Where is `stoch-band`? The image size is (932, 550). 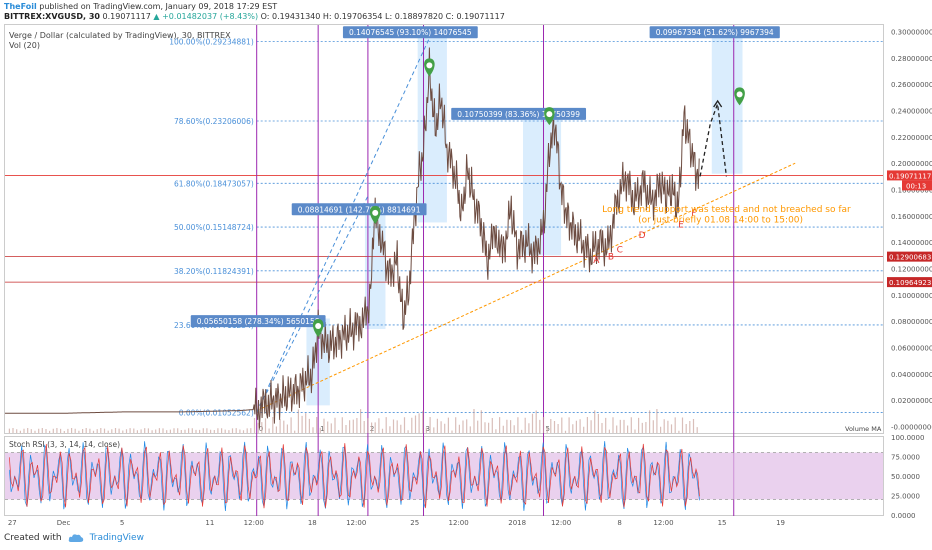 stoch-band is located at coordinates (444, 476).